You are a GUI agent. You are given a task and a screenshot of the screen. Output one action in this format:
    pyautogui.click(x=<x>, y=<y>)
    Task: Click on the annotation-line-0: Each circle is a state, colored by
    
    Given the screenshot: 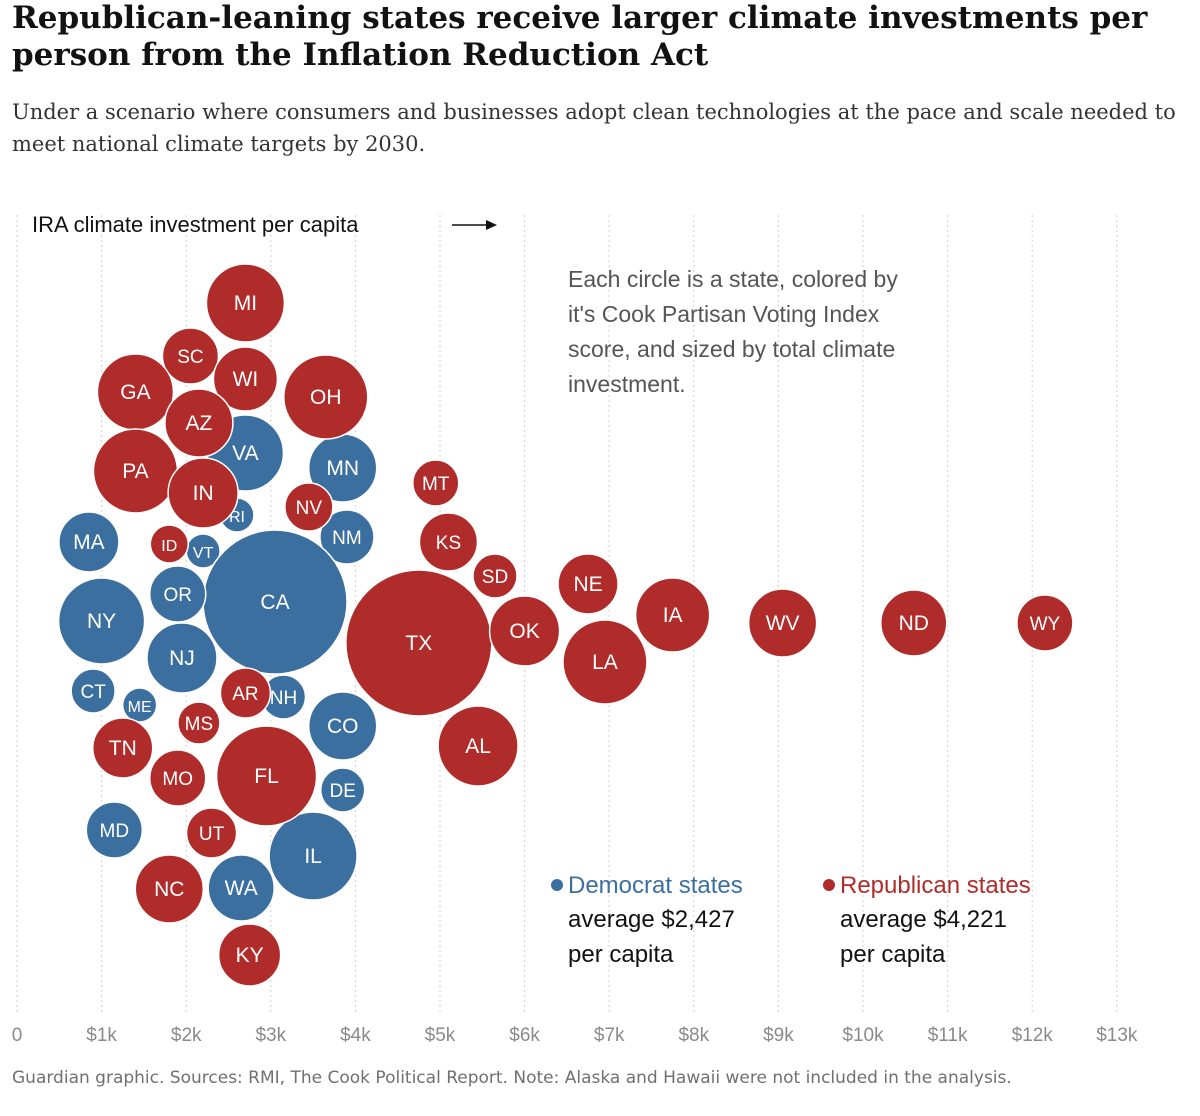 What is the action you would take?
    pyautogui.click(x=733, y=279)
    